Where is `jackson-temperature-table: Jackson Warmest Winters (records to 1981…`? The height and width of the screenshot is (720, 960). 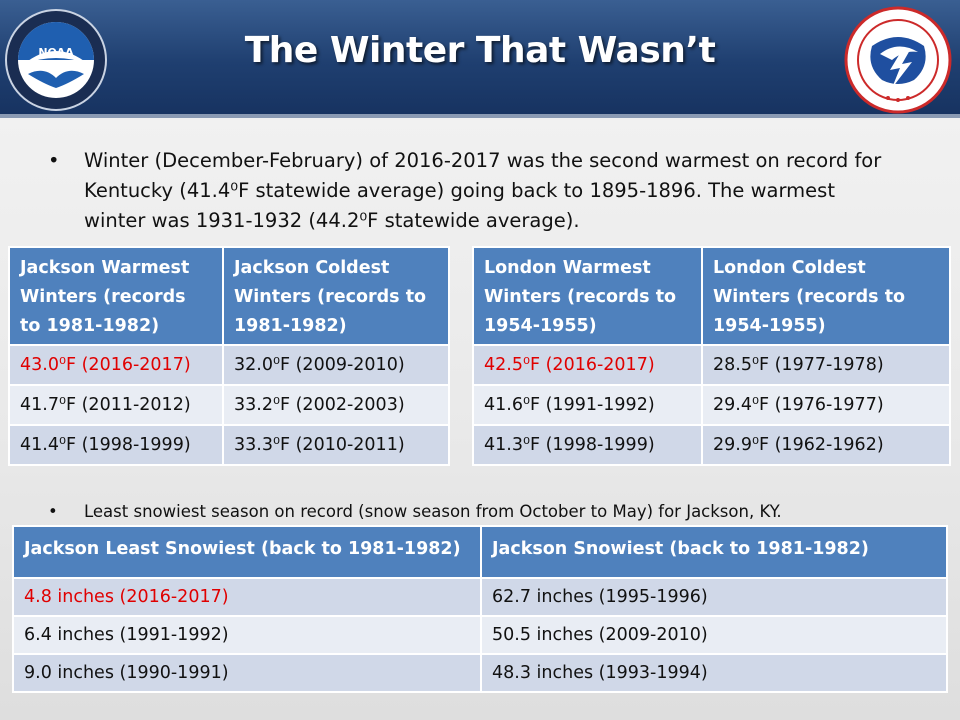 jackson-temperature-table: Jackson Warmest Winters (records to 1981… is located at coordinates (229, 356).